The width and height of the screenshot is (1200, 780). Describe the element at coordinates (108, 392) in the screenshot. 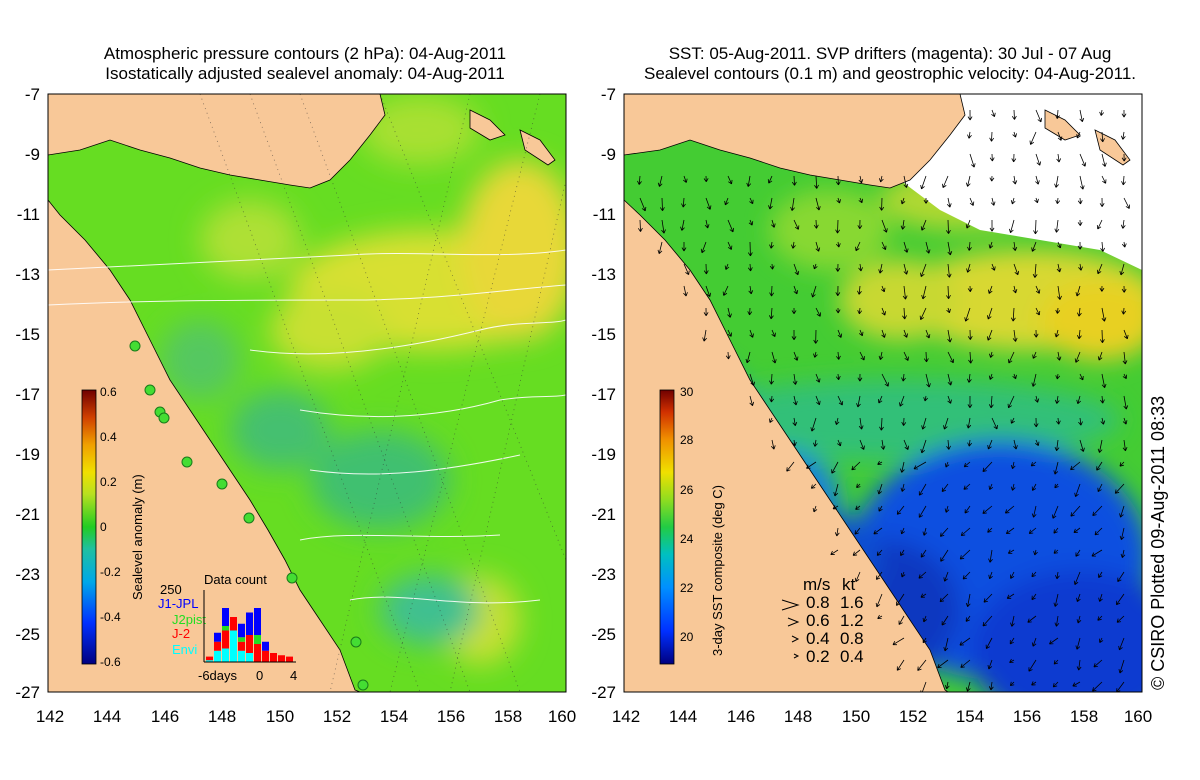

I see `svg-text: 0.6` at that location.